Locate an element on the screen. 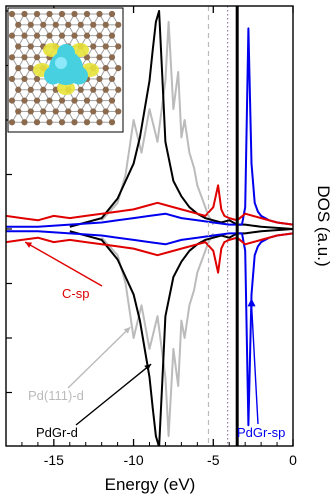  y-axis-label: DOS (a.u.) is located at coordinates (323, 225).